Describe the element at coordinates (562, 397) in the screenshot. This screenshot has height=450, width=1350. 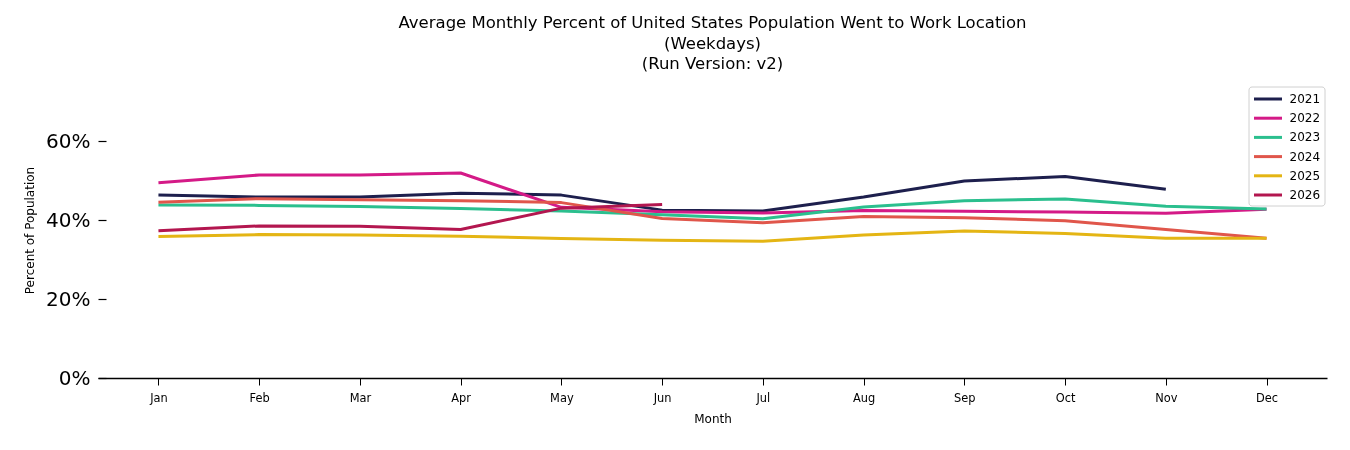
I see `x-tick-label: May` at that location.